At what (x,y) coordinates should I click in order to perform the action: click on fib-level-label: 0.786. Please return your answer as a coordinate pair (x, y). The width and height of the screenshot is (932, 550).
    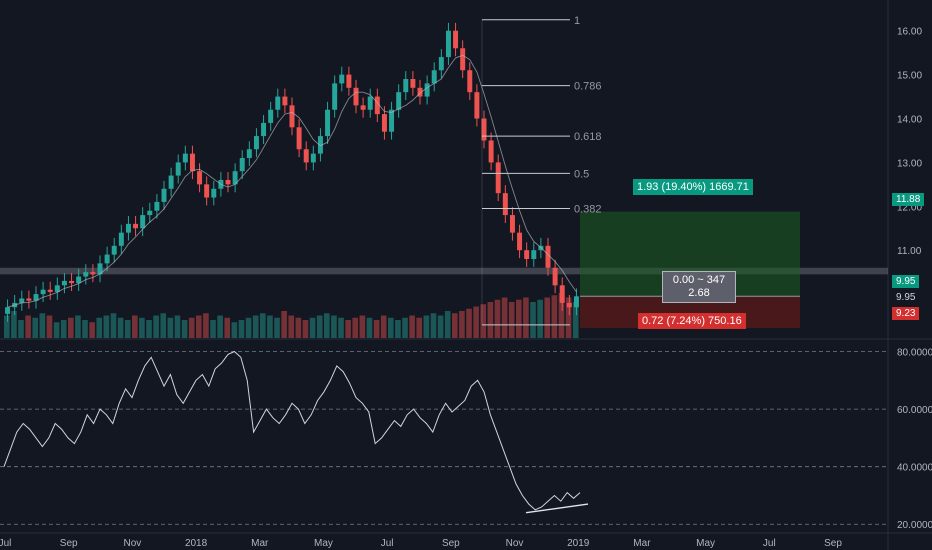
    Looking at the image, I should click on (588, 87).